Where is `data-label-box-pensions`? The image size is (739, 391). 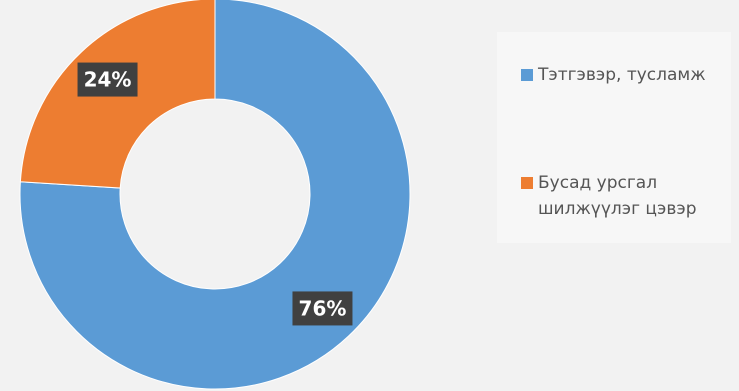 data-label-box-pensions is located at coordinates (322, 308).